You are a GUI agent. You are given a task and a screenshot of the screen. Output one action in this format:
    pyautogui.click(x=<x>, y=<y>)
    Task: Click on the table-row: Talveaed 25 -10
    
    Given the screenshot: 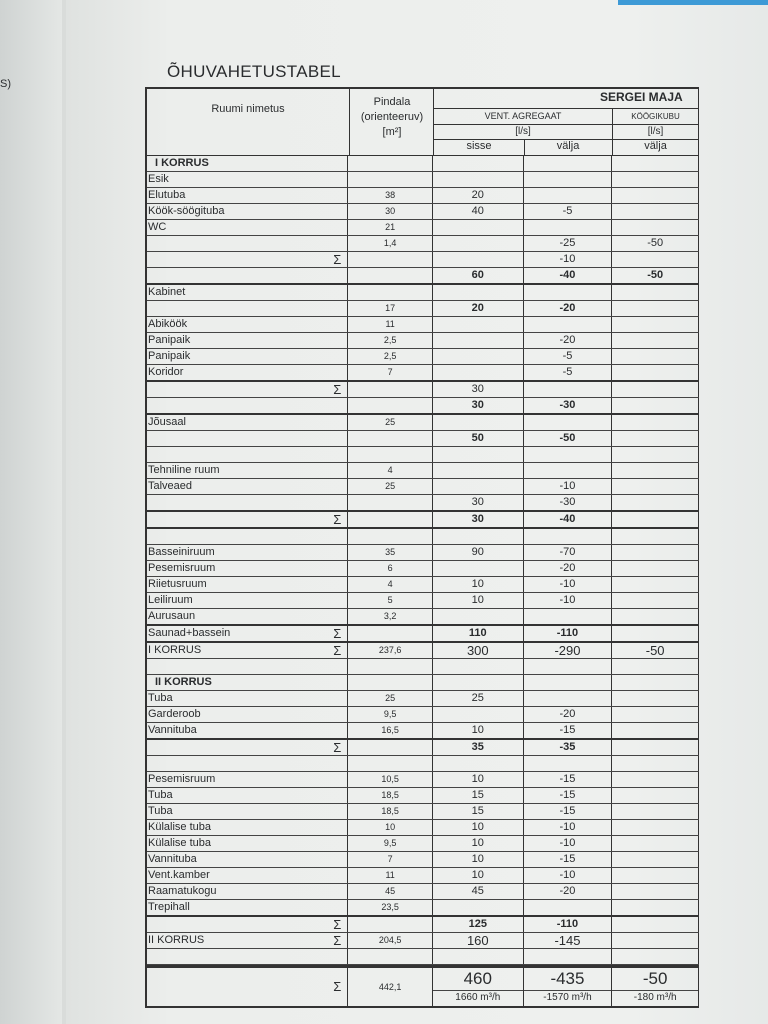 What is the action you would take?
    pyautogui.click(x=423, y=487)
    